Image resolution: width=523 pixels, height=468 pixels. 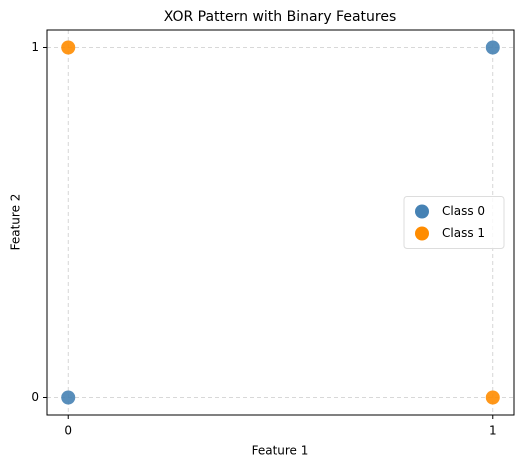 I want to click on chart-title: XOR Pattern with Binary Features, so click(x=280, y=17).